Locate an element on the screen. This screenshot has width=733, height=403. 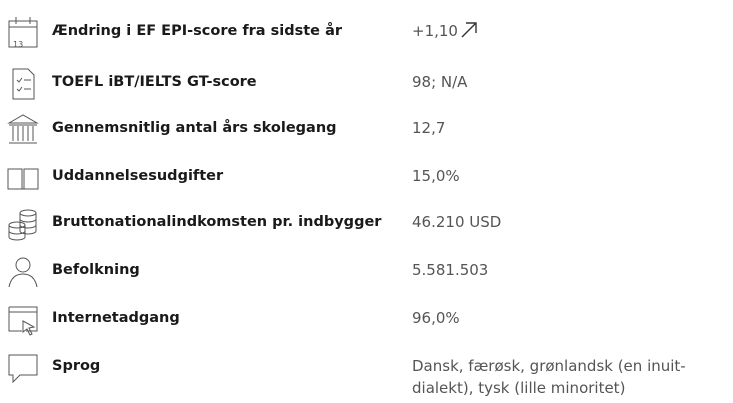
value: 5.581.503 is located at coordinates (450, 270).